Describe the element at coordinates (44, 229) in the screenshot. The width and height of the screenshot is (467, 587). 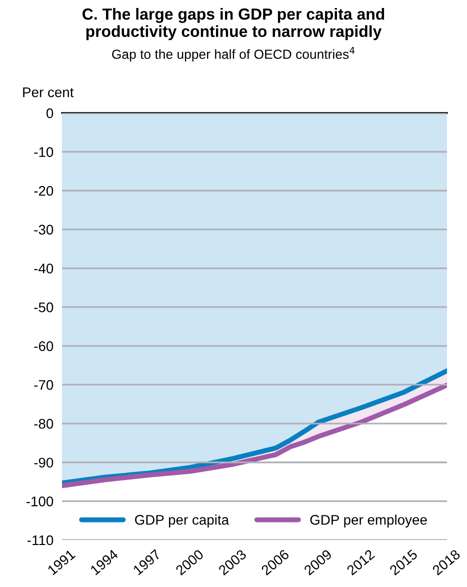
I see `y-tick-label: -30` at that location.